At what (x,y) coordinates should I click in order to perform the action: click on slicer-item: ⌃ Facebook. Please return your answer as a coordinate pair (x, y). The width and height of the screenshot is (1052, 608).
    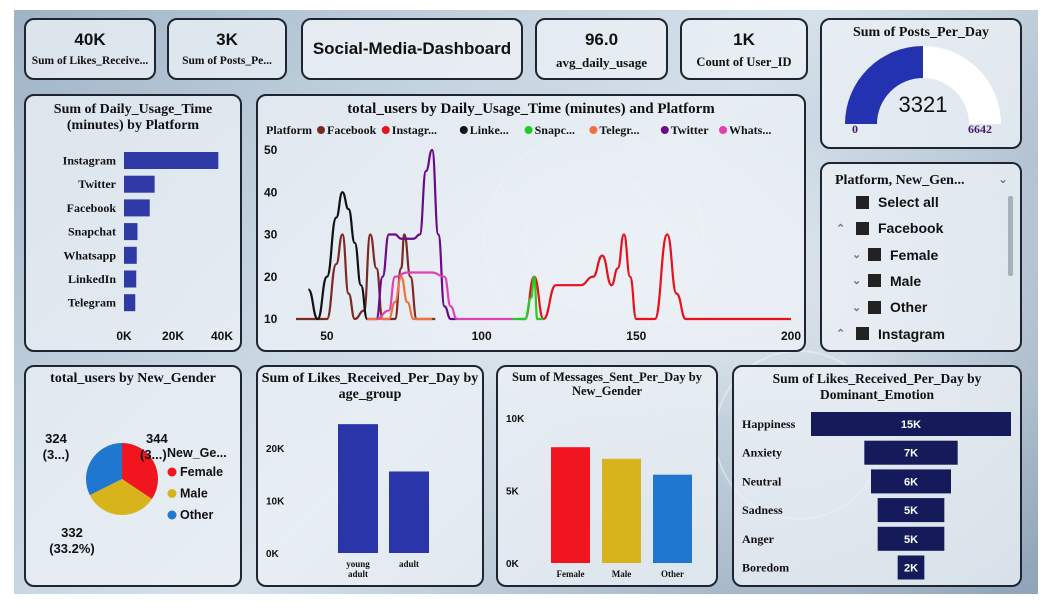
    Looking at the image, I should click on (889, 228).